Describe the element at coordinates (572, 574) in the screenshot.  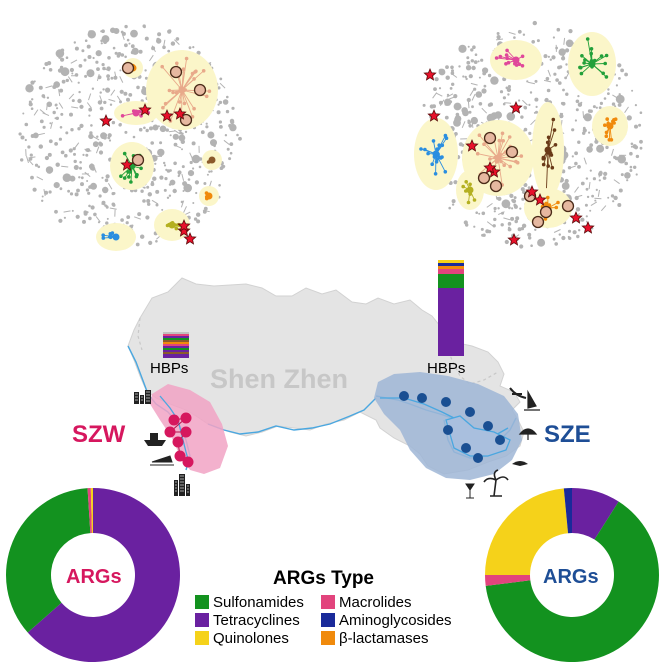
I see `args-donut-east` at that location.